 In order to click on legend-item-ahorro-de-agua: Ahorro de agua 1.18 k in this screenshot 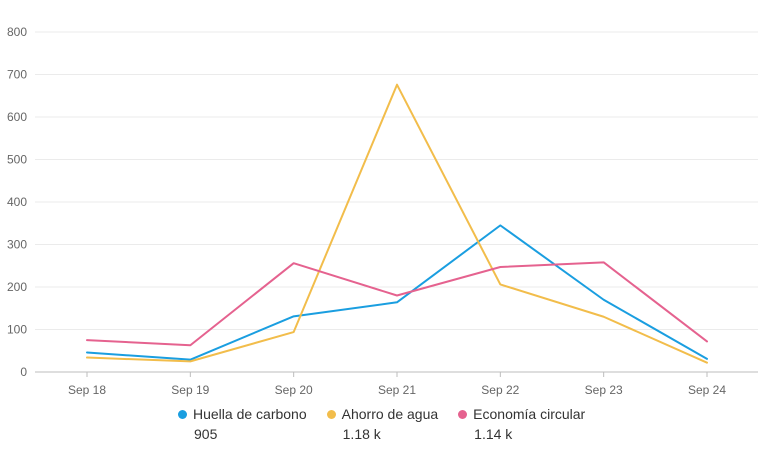, I will do `click(382, 424)`.